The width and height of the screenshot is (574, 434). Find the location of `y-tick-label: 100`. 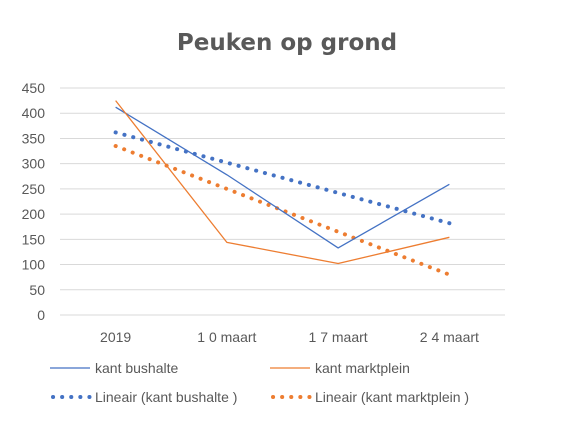

y-tick-label: 100 is located at coordinates (34, 265).